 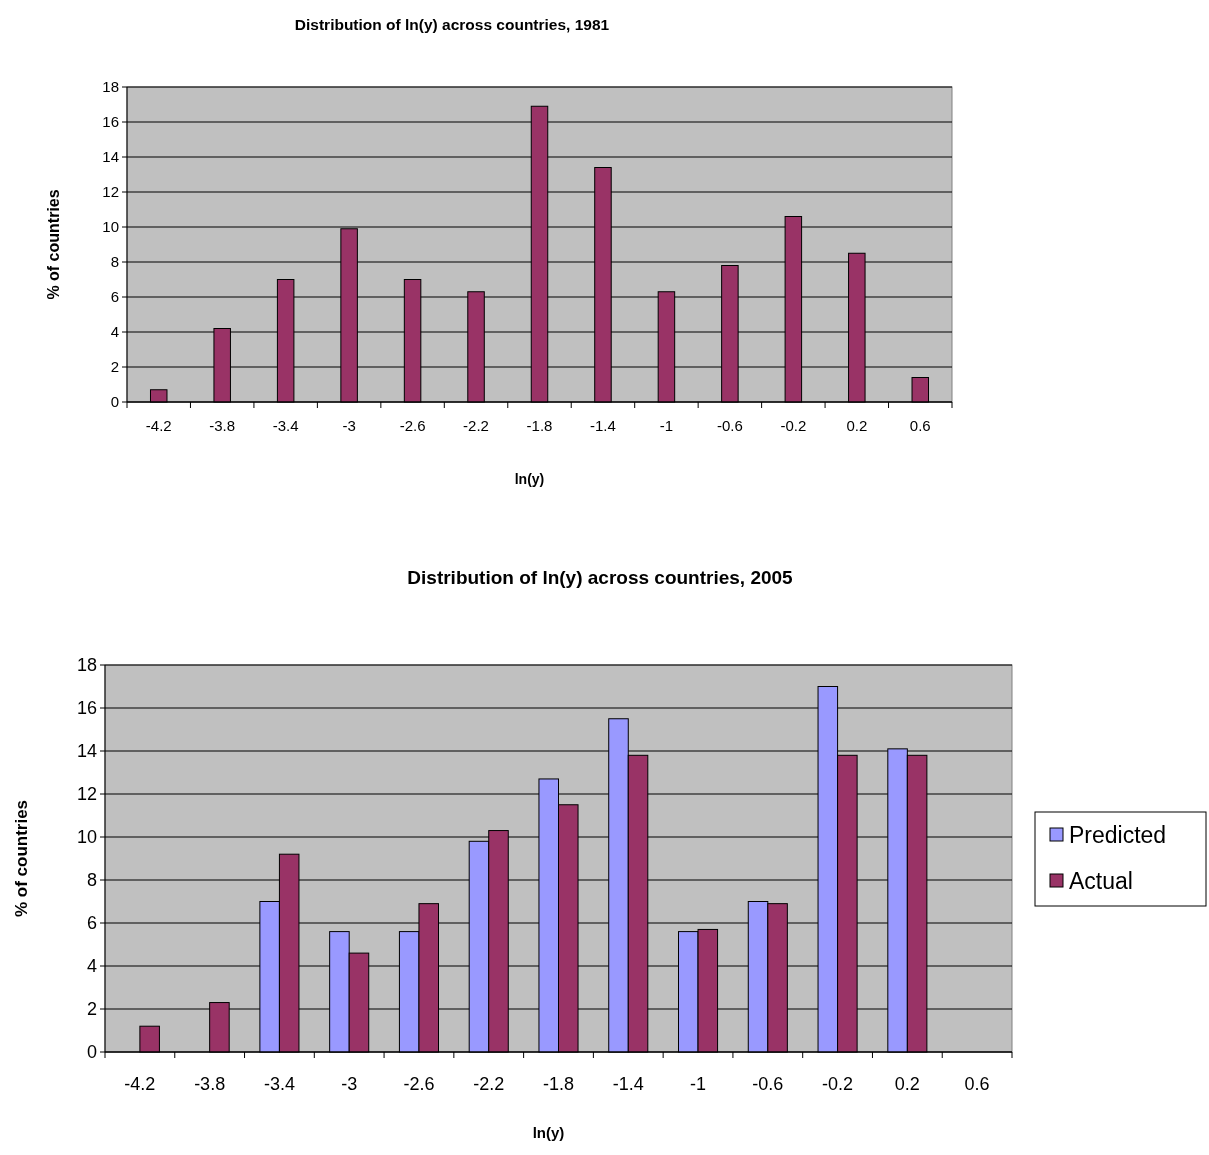 What do you see at coordinates (1118, 835) in the screenshot?
I see `legend-label: Predicted` at bounding box center [1118, 835].